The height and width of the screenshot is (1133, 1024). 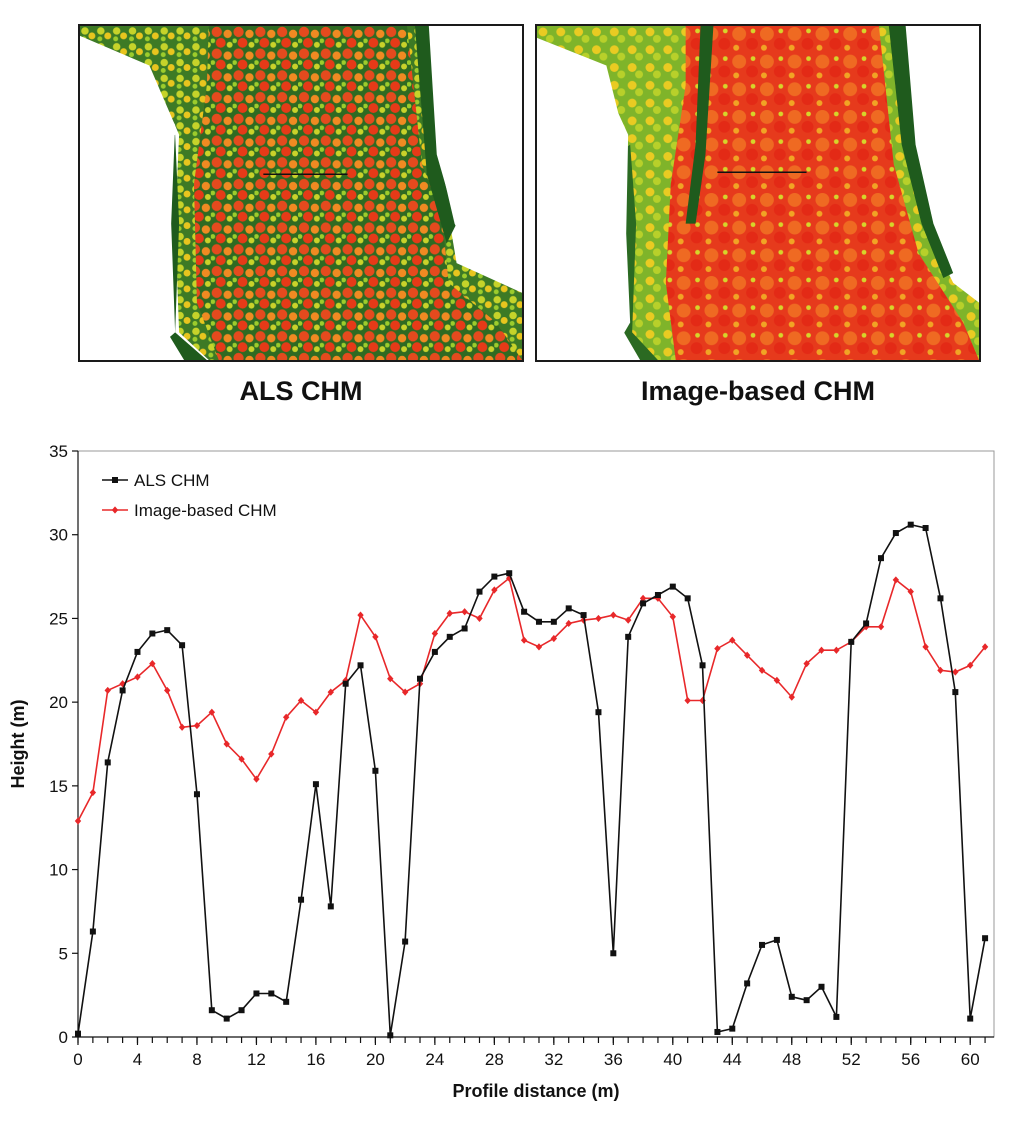 What do you see at coordinates (58, 702) in the screenshot?
I see `y-tick-label: 20` at bounding box center [58, 702].